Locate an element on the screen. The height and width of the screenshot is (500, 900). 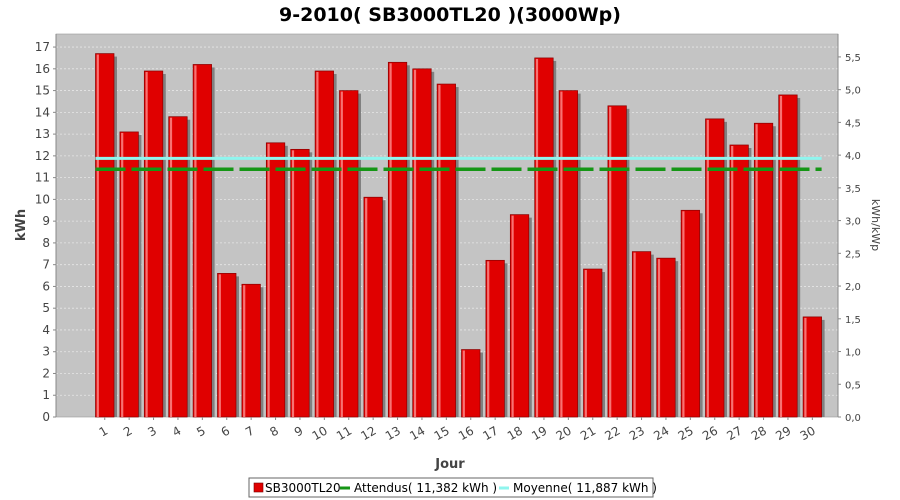
x-tick-label: 8 is located at coordinates (274, 431).